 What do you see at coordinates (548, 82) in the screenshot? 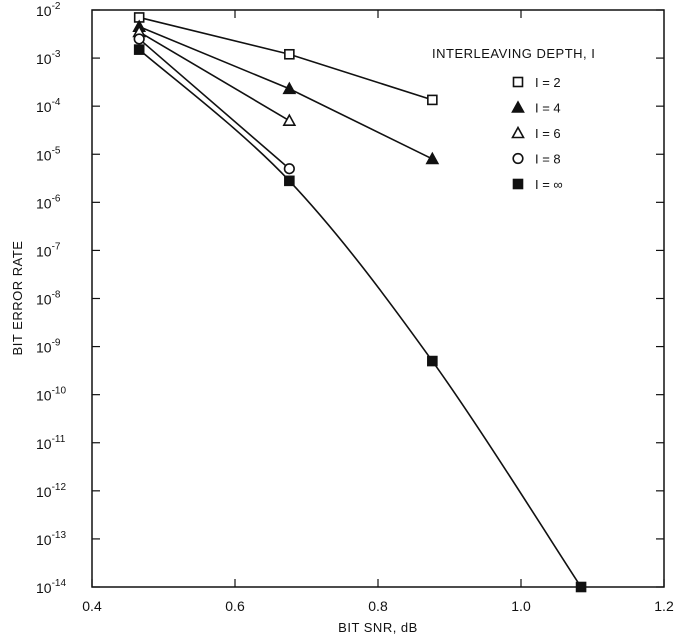
I see `legend-label: I = 2` at bounding box center [548, 82].